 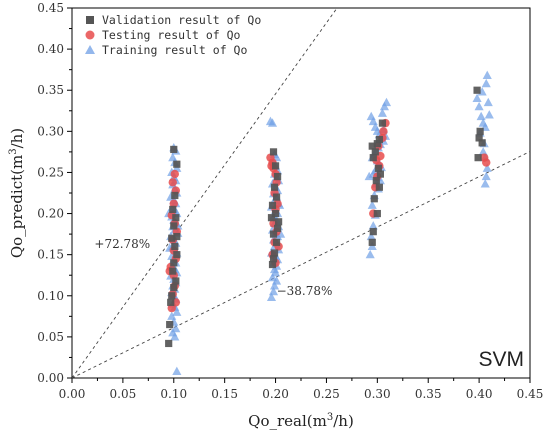 What do you see at coordinates (530, 394) in the screenshot?
I see `x-tick-label: 0.45` at bounding box center [530, 394].